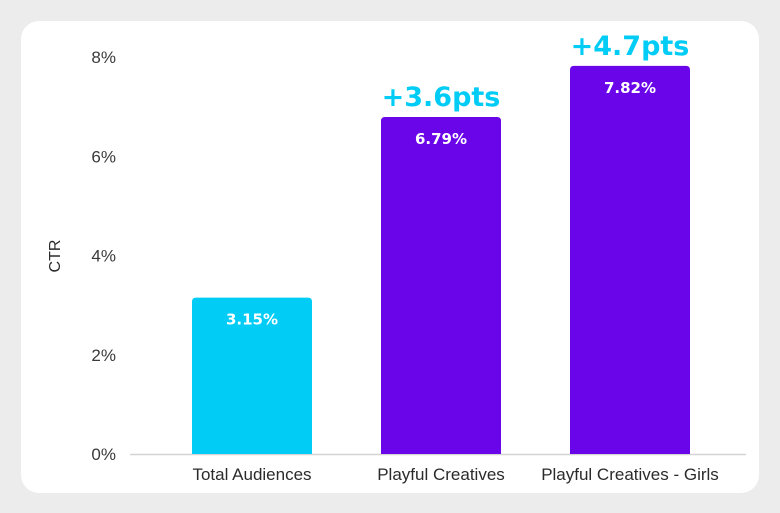  What do you see at coordinates (103, 454) in the screenshot?
I see `y-tick-label: 0%` at bounding box center [103, 454].